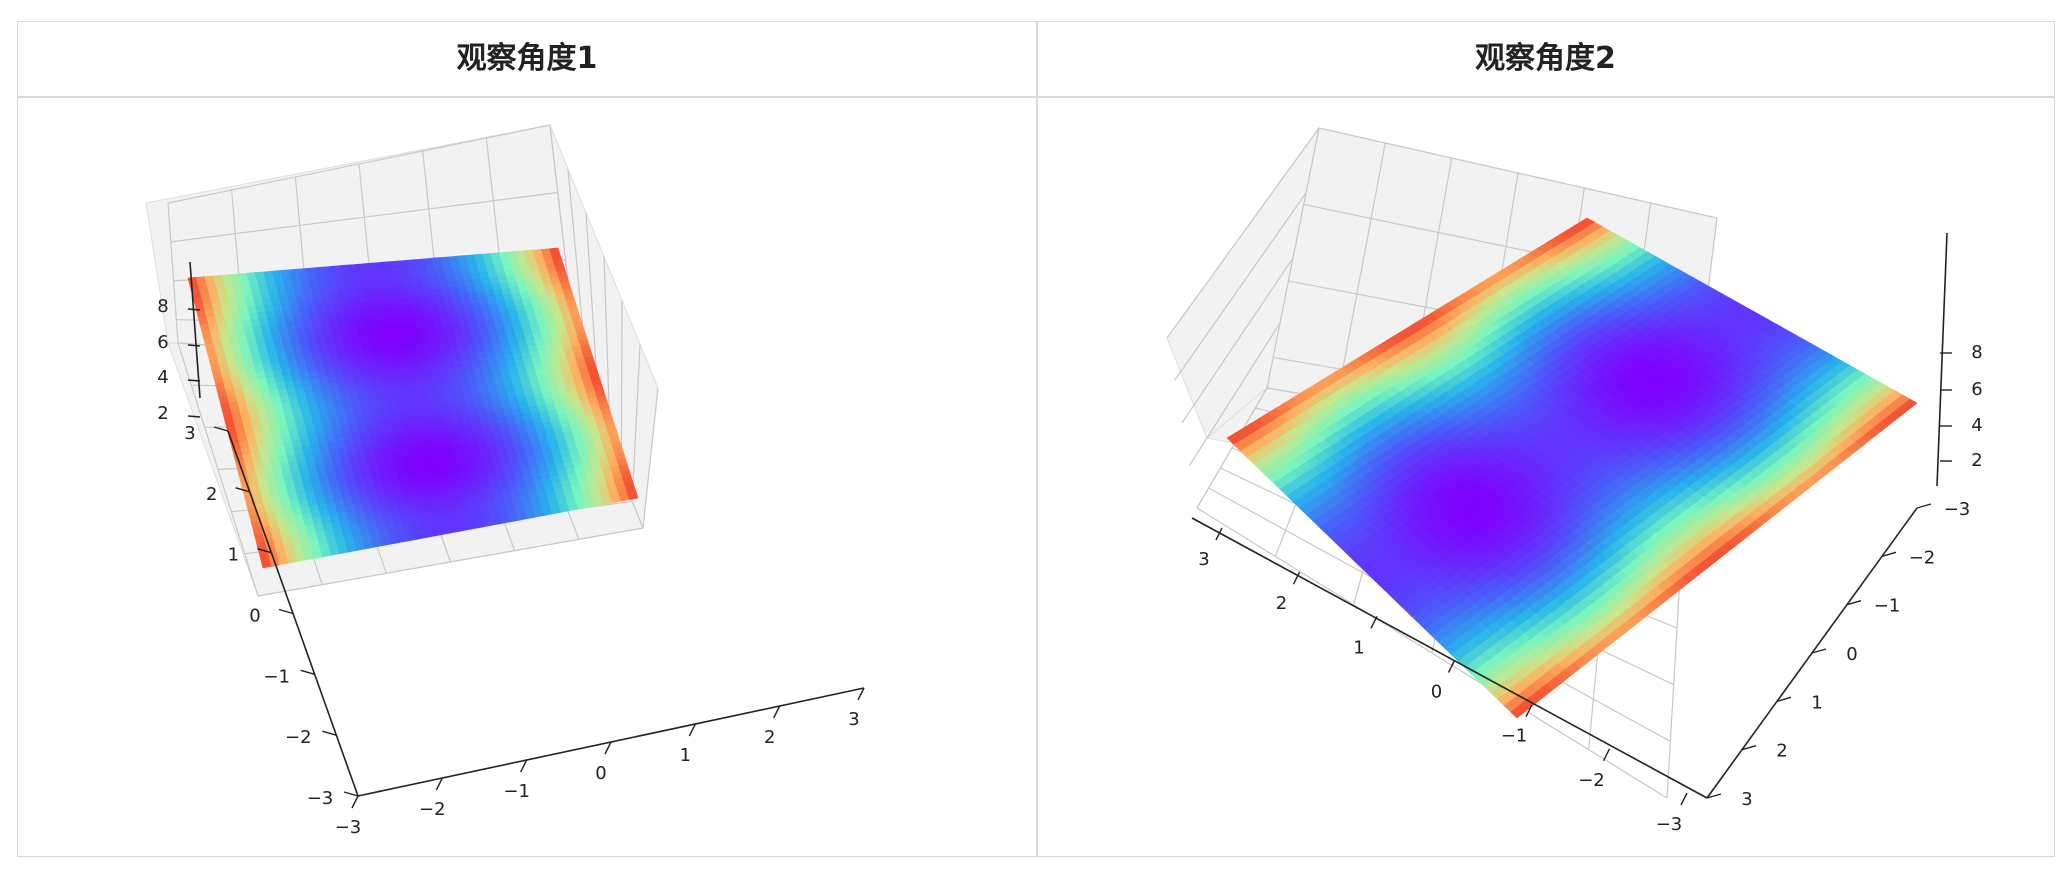 The image size is (2072, 878). I want to click on surface-mesh, so click(413, 408).